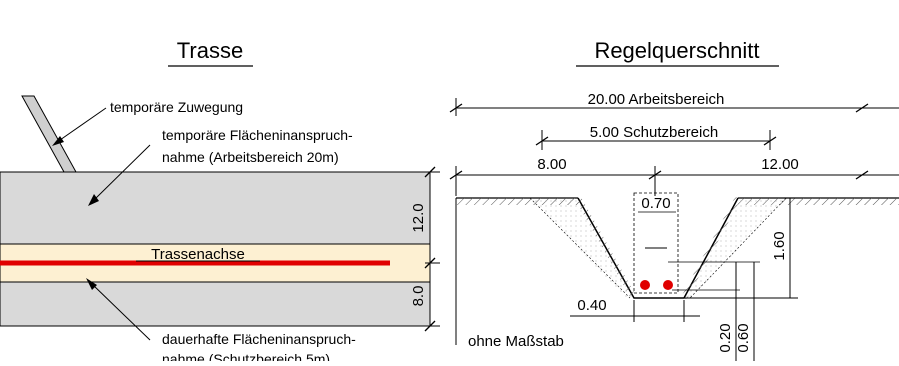  I want to click on dim-protection-label: 5.00 Schutzbereich, so click(654, 132).